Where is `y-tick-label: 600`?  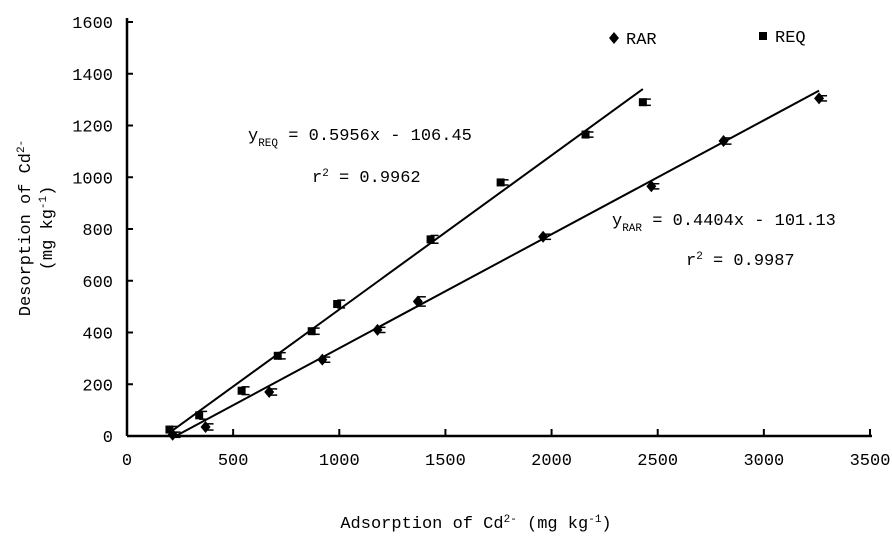 y-tick-label: 600 is located at coordinates (97, 283).